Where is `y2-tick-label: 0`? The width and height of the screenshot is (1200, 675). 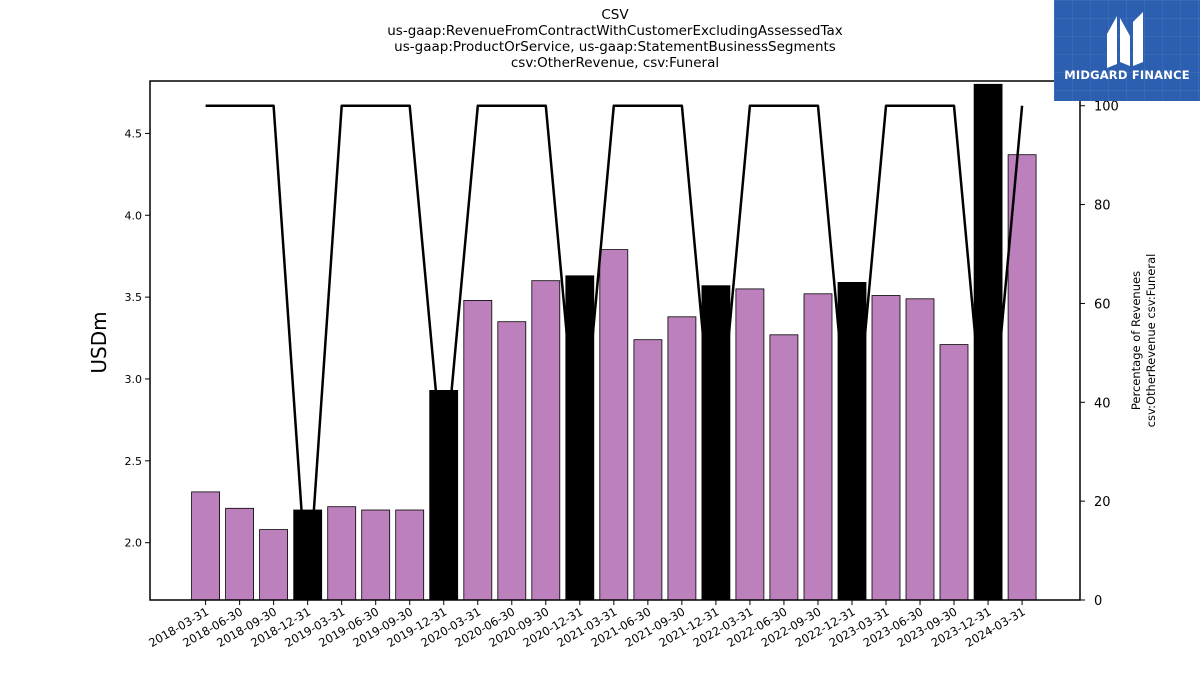
y2-tick-label: 0 is located at coordinates (1098, 601).